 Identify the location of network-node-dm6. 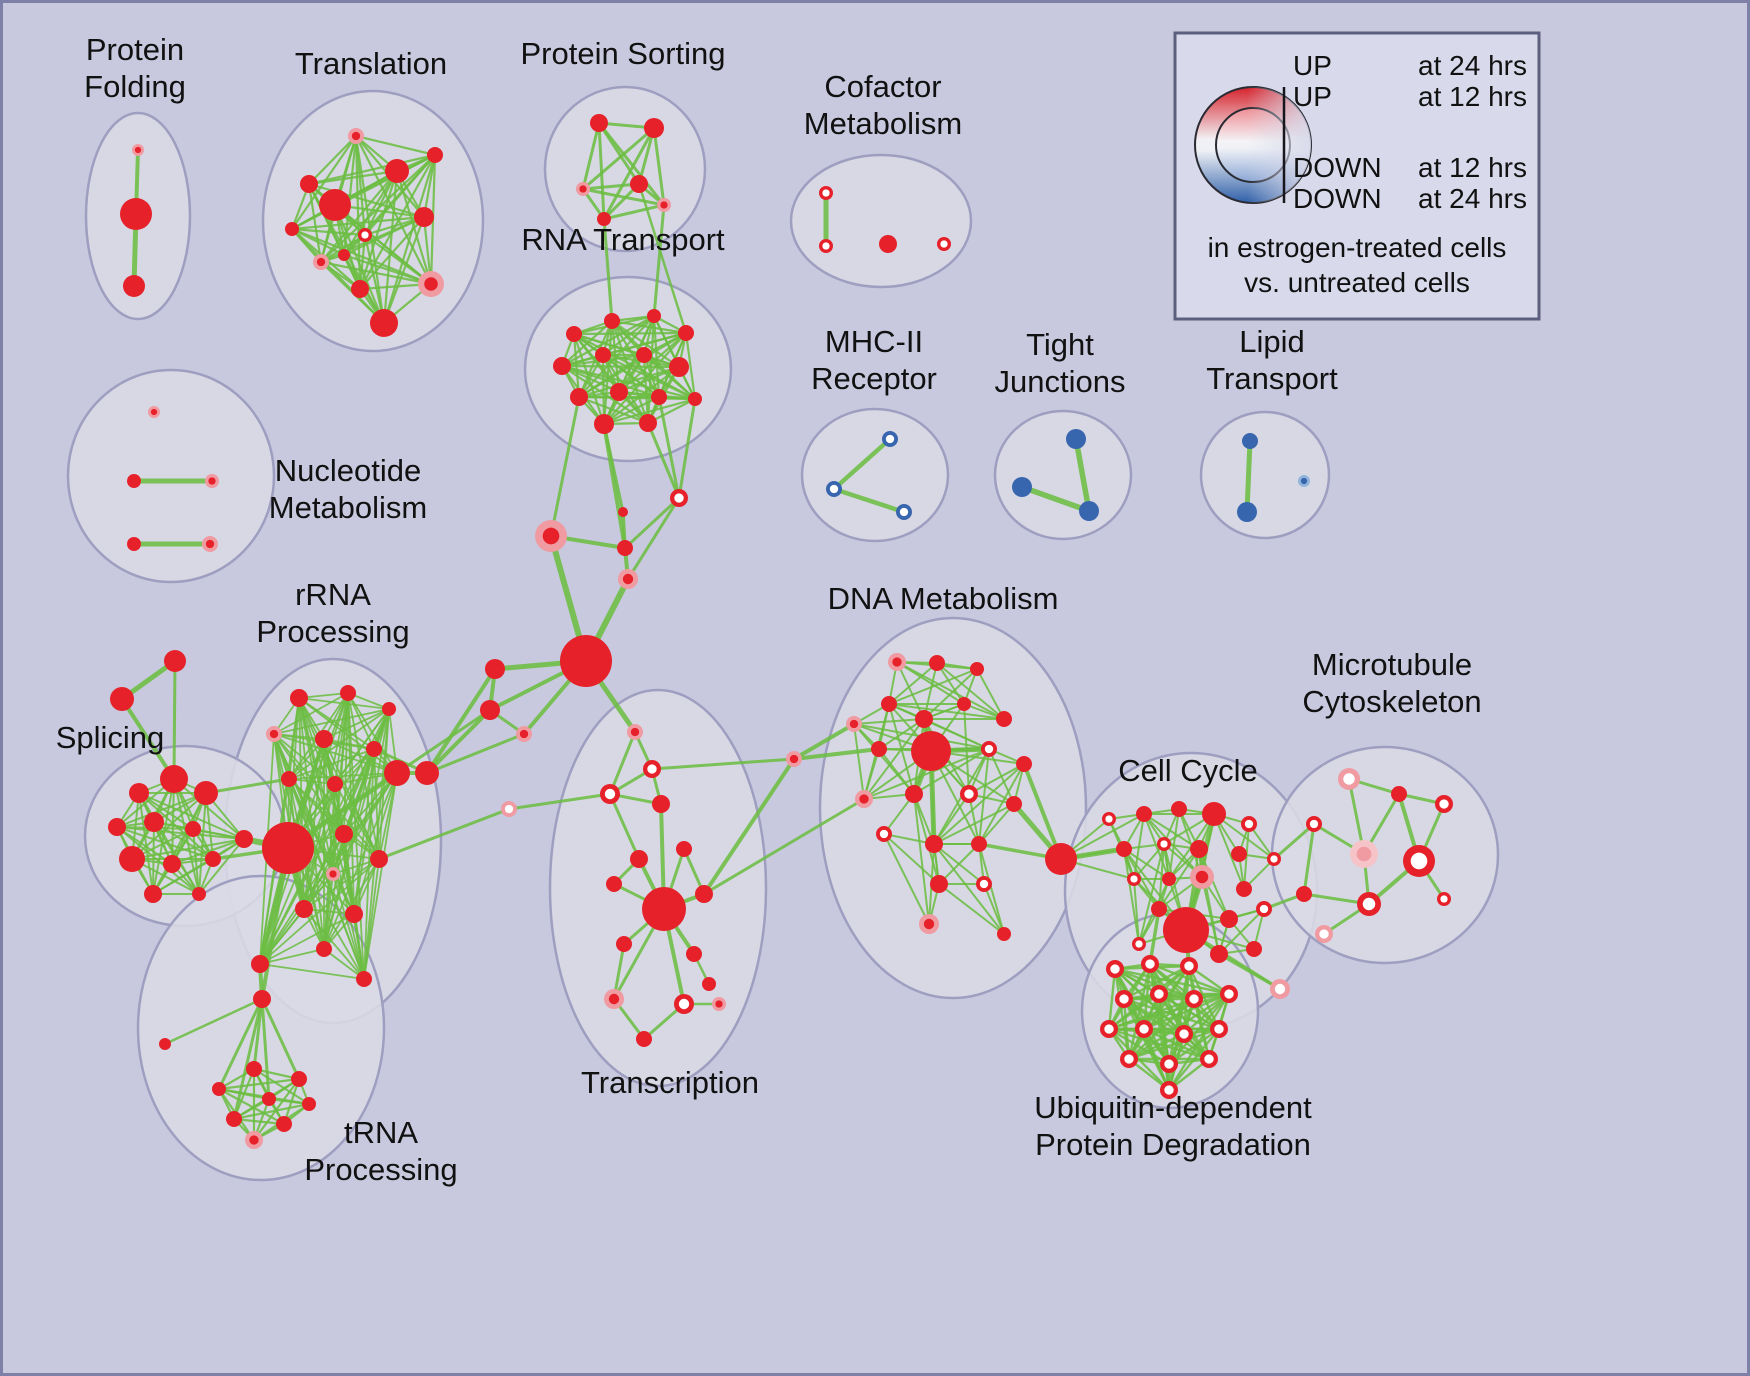
(964, 704).